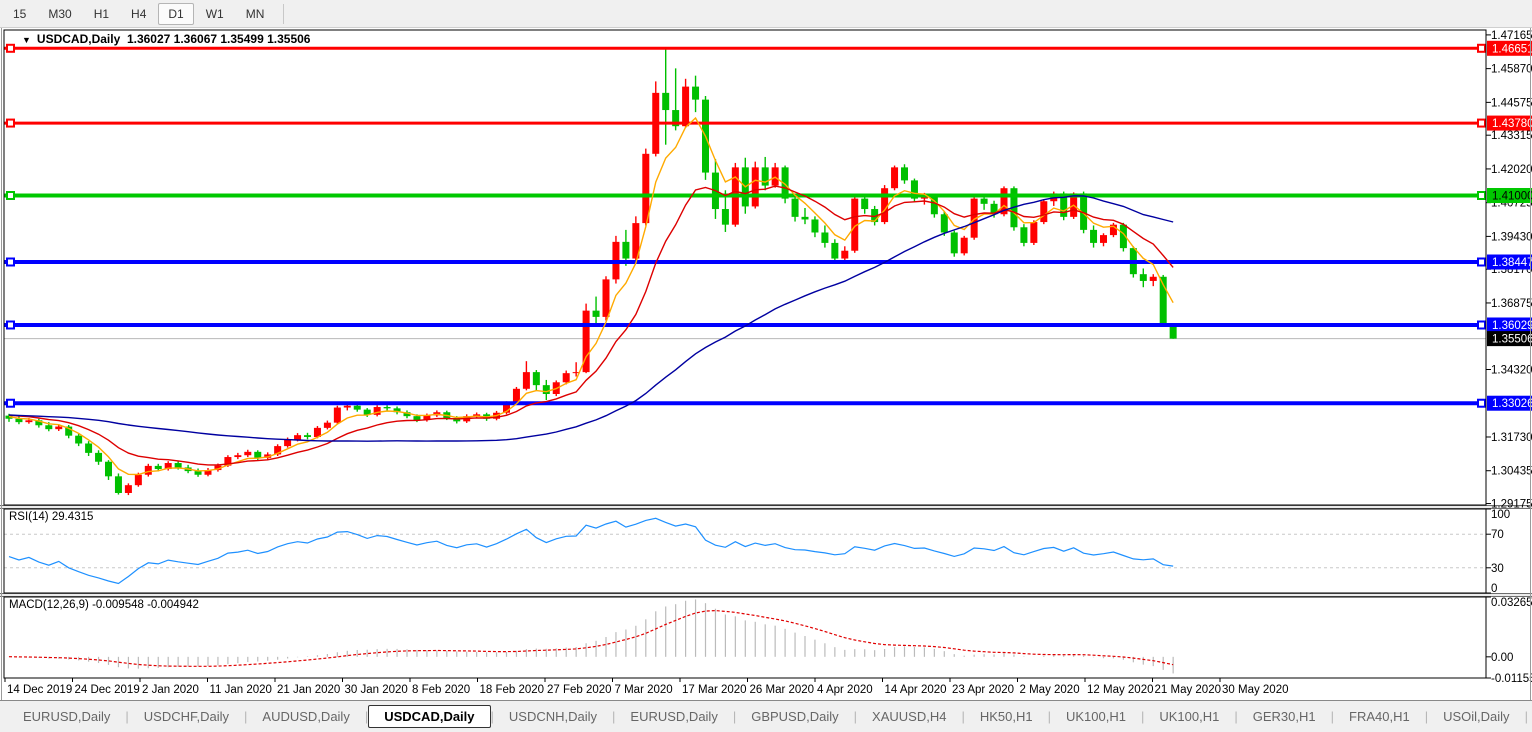 The image size is (1532, 732). Describe the element at coordinates (284, 13) in the screenshot. I see `toolbar-separator` at that location.